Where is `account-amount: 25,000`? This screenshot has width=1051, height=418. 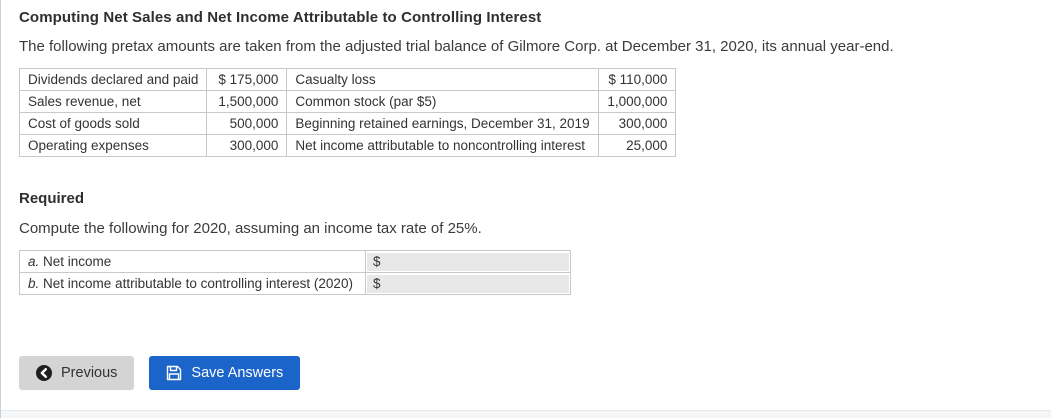
account-amount: 25,000 is located at coordinates (637, 145).